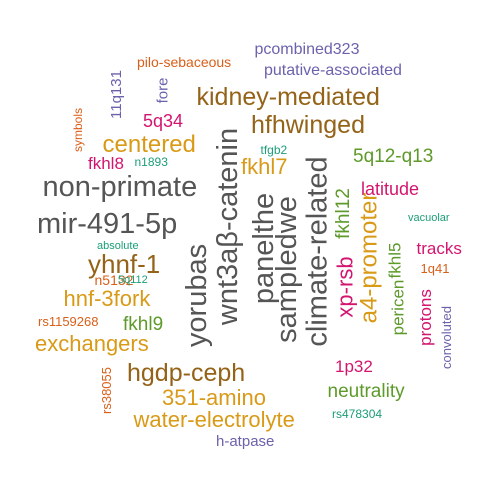  I want to click on word-fkhl8: fkhl8, so click(106, 163).